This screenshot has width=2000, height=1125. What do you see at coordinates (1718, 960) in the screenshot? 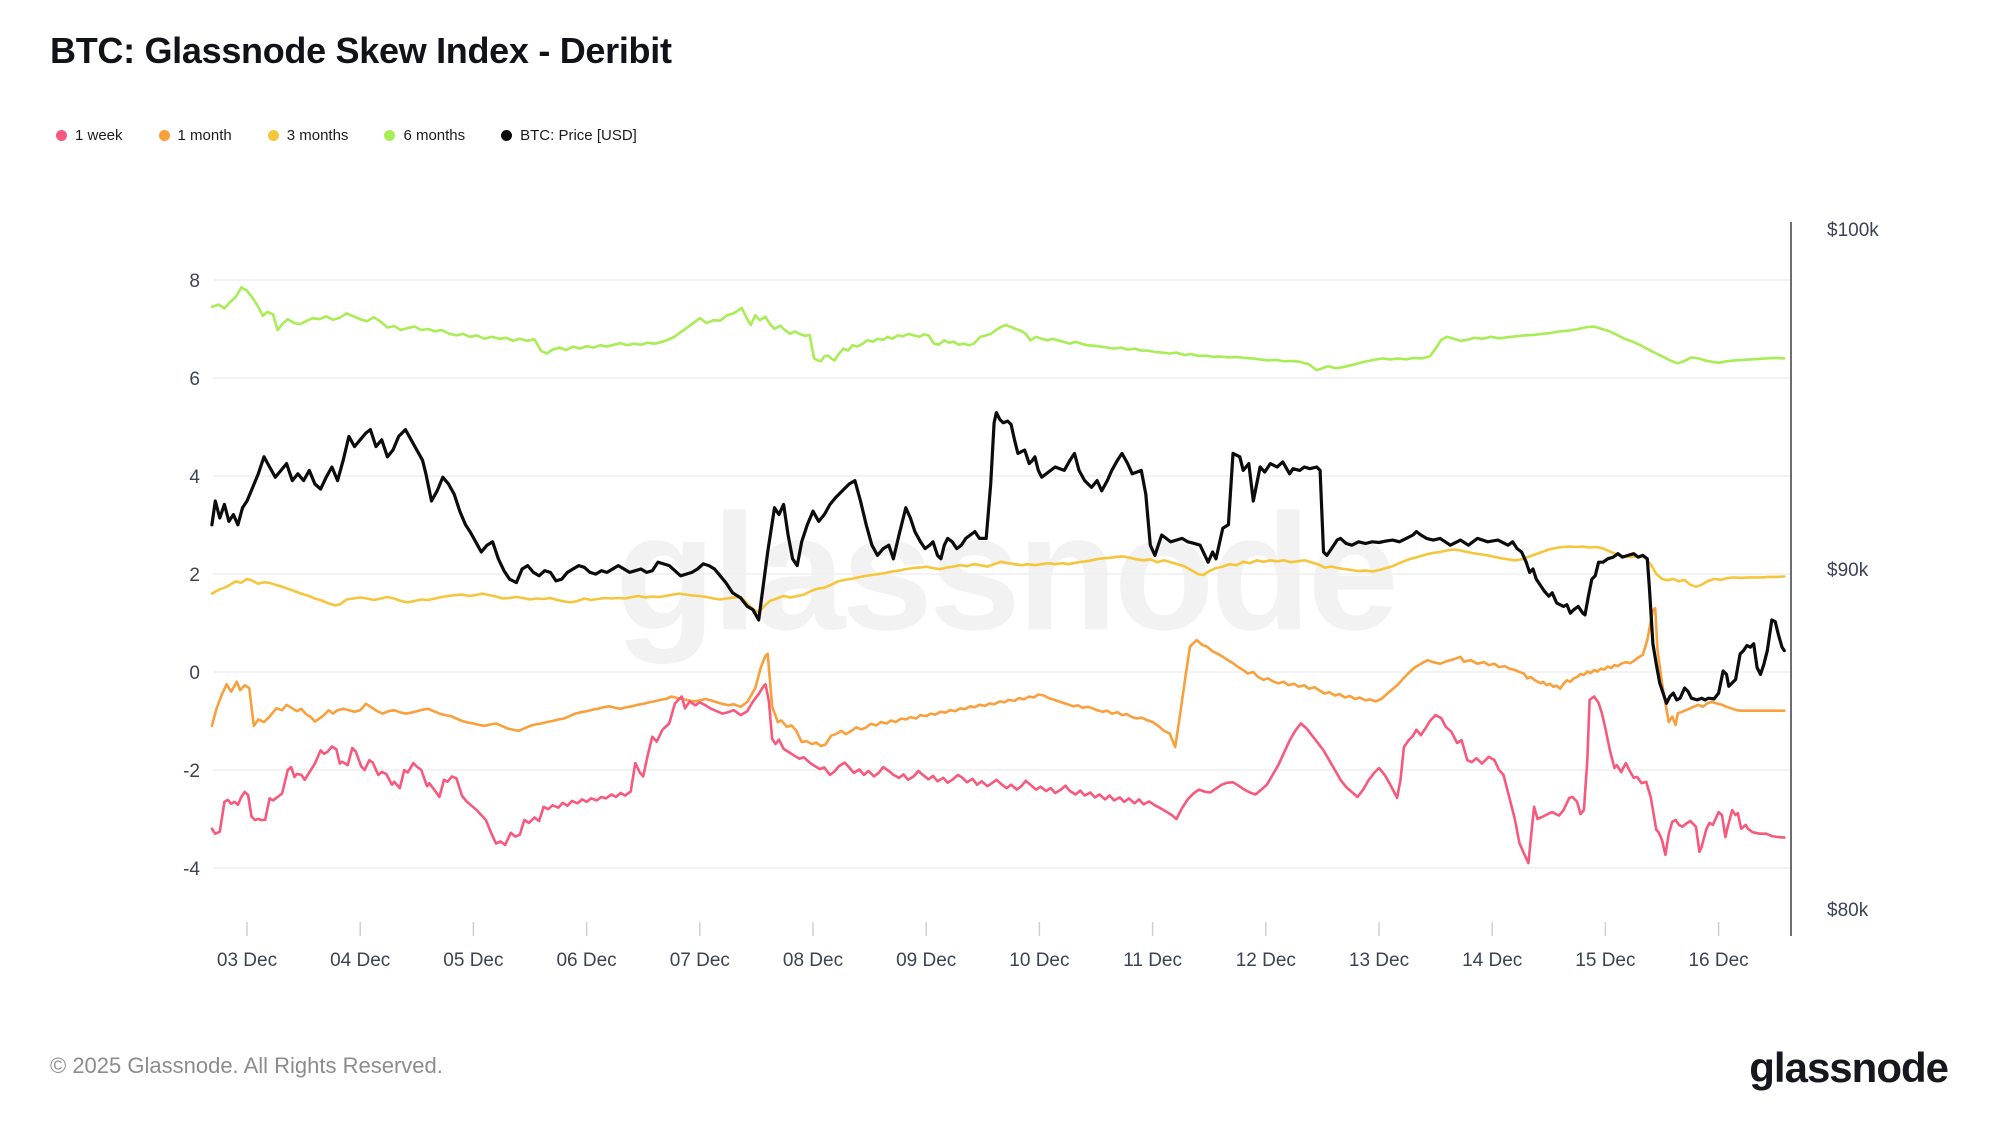
I see `x-tick-label: 16 Dec` at bounding box center [1718, 960].